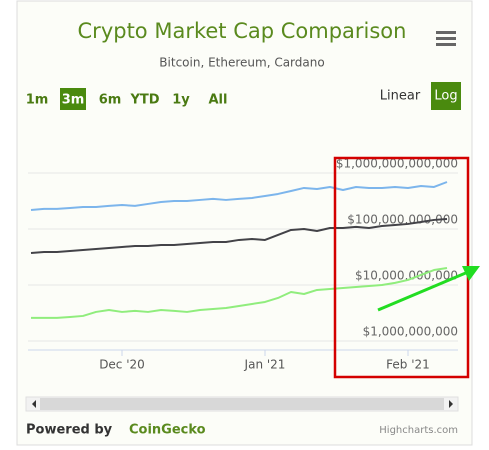 The height and width of the screenshot is (450, 489). What do you see at coordinates (242, 31) in the screenshot?
I see `chart-title: Crypto Market Cap Comparison` at bounding box center [242, 31].